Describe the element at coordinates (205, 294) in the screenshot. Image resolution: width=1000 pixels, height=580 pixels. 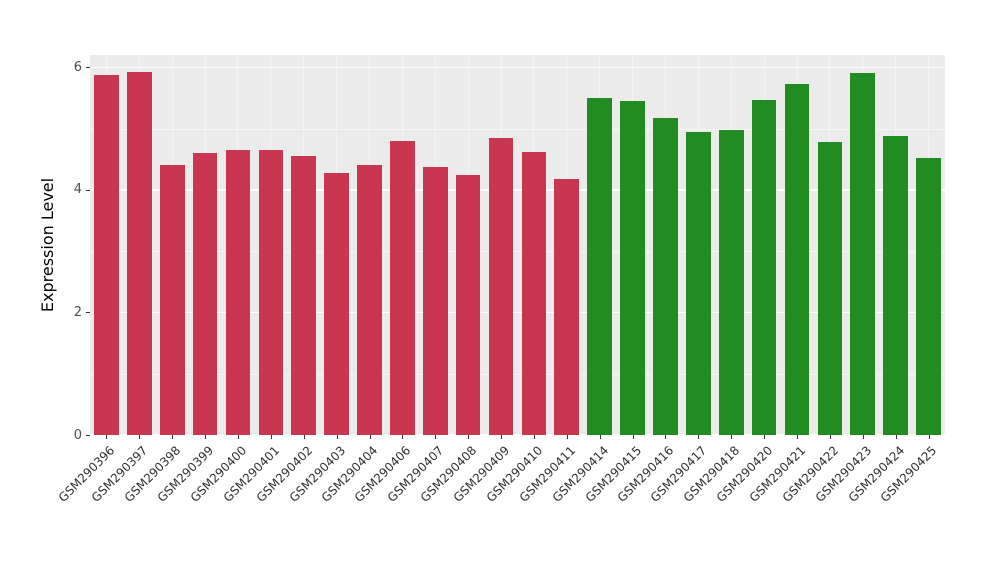
I see `bar-GSM290399` at that location.